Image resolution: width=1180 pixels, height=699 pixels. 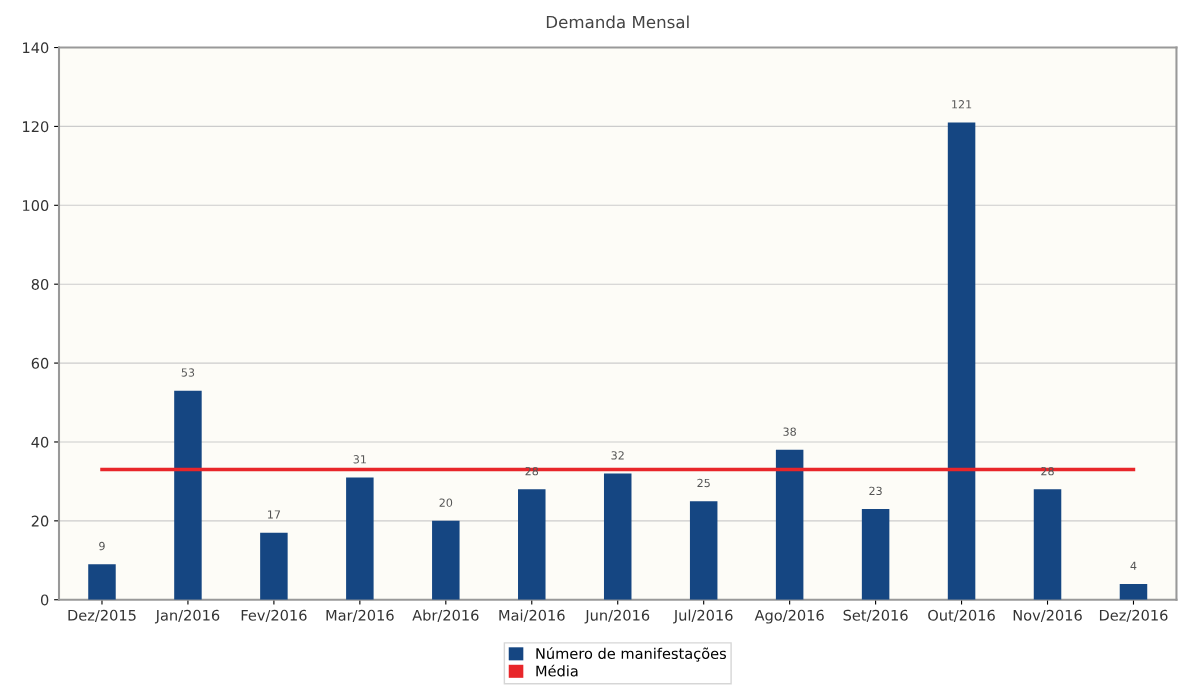 What do you see at coordinates (274, 514) in the screenshot?
I see `data-label: 17` at bounding box center [274, 514].